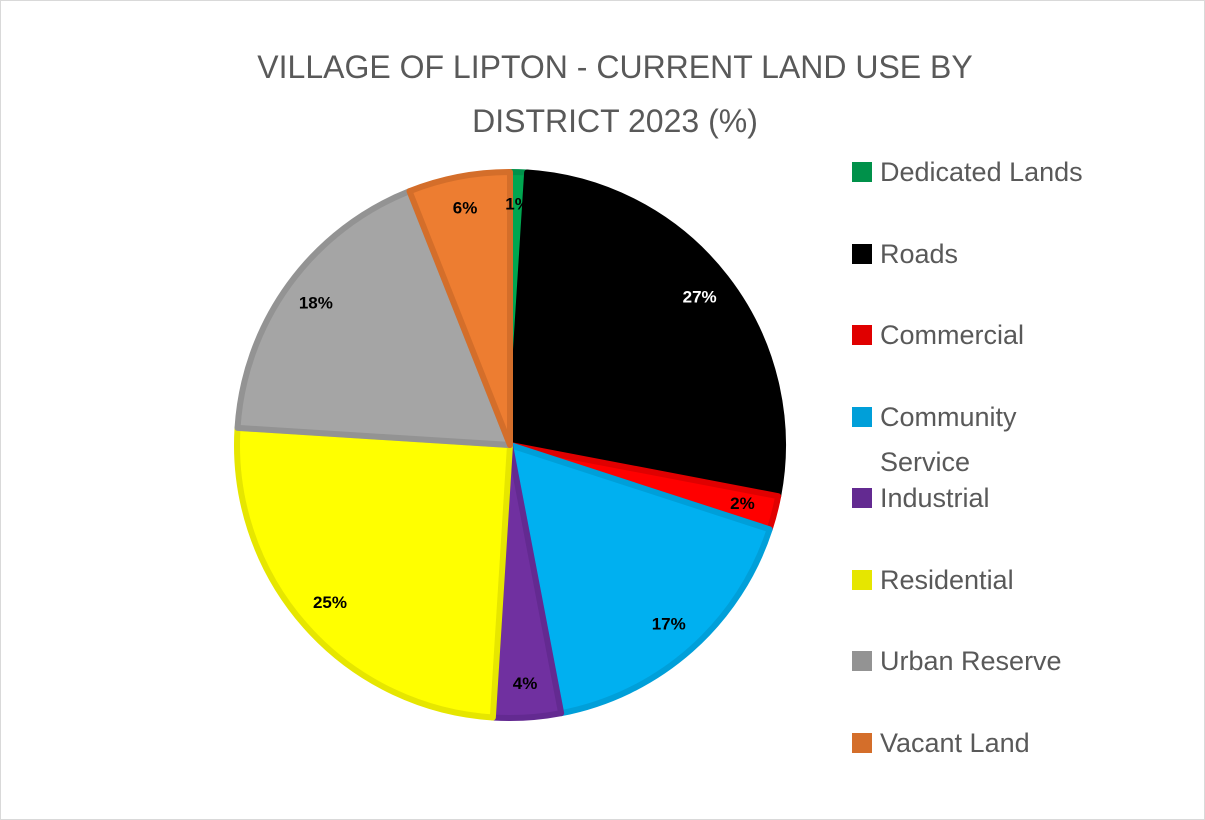 The width and height of the screenshot is (1205, 820). I want to click on legend-item: Dedicated Lands, so click(975, 172).